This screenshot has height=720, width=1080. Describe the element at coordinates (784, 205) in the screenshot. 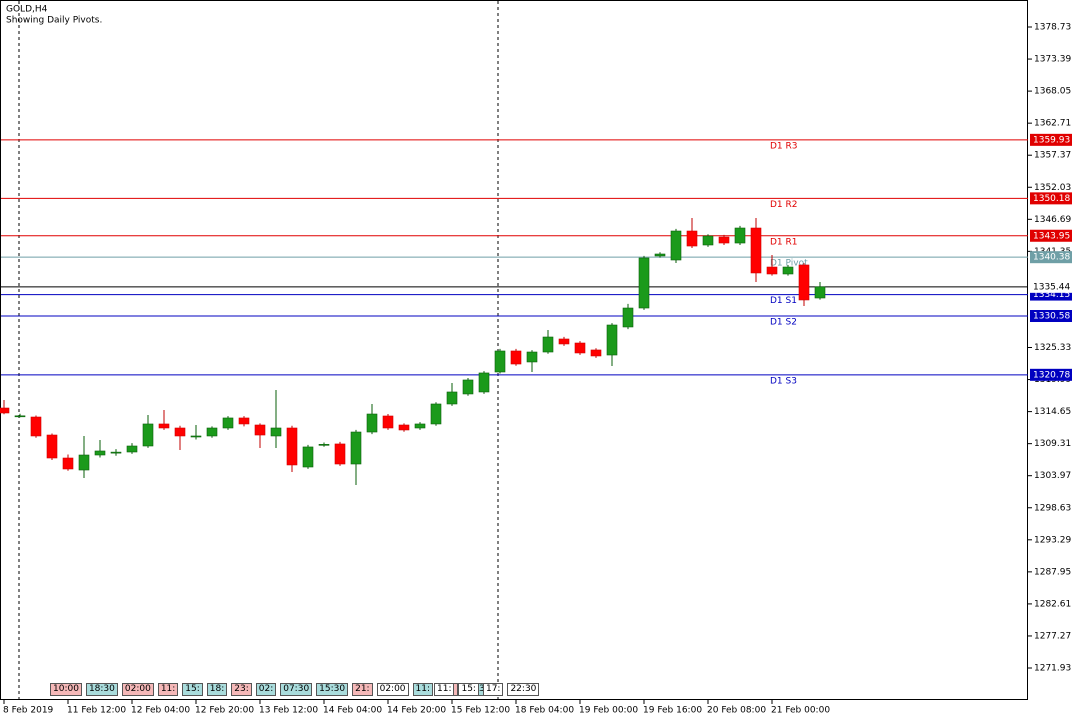

I see `pivot-name: D1 R2` at that location.